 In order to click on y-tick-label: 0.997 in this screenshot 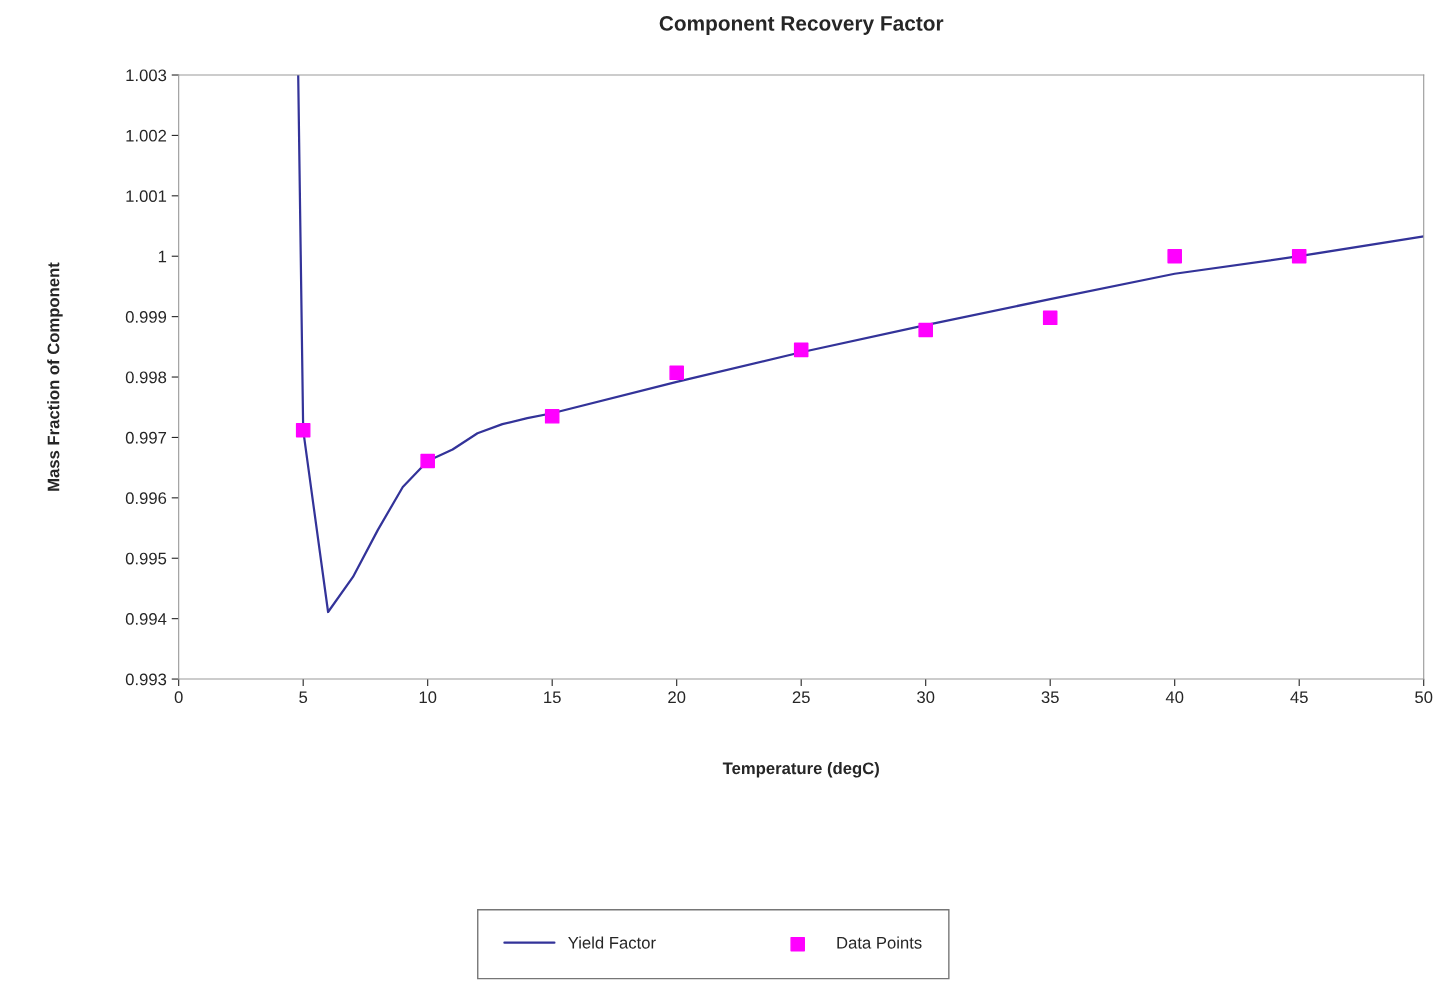, I will do `click(146, 437)`.